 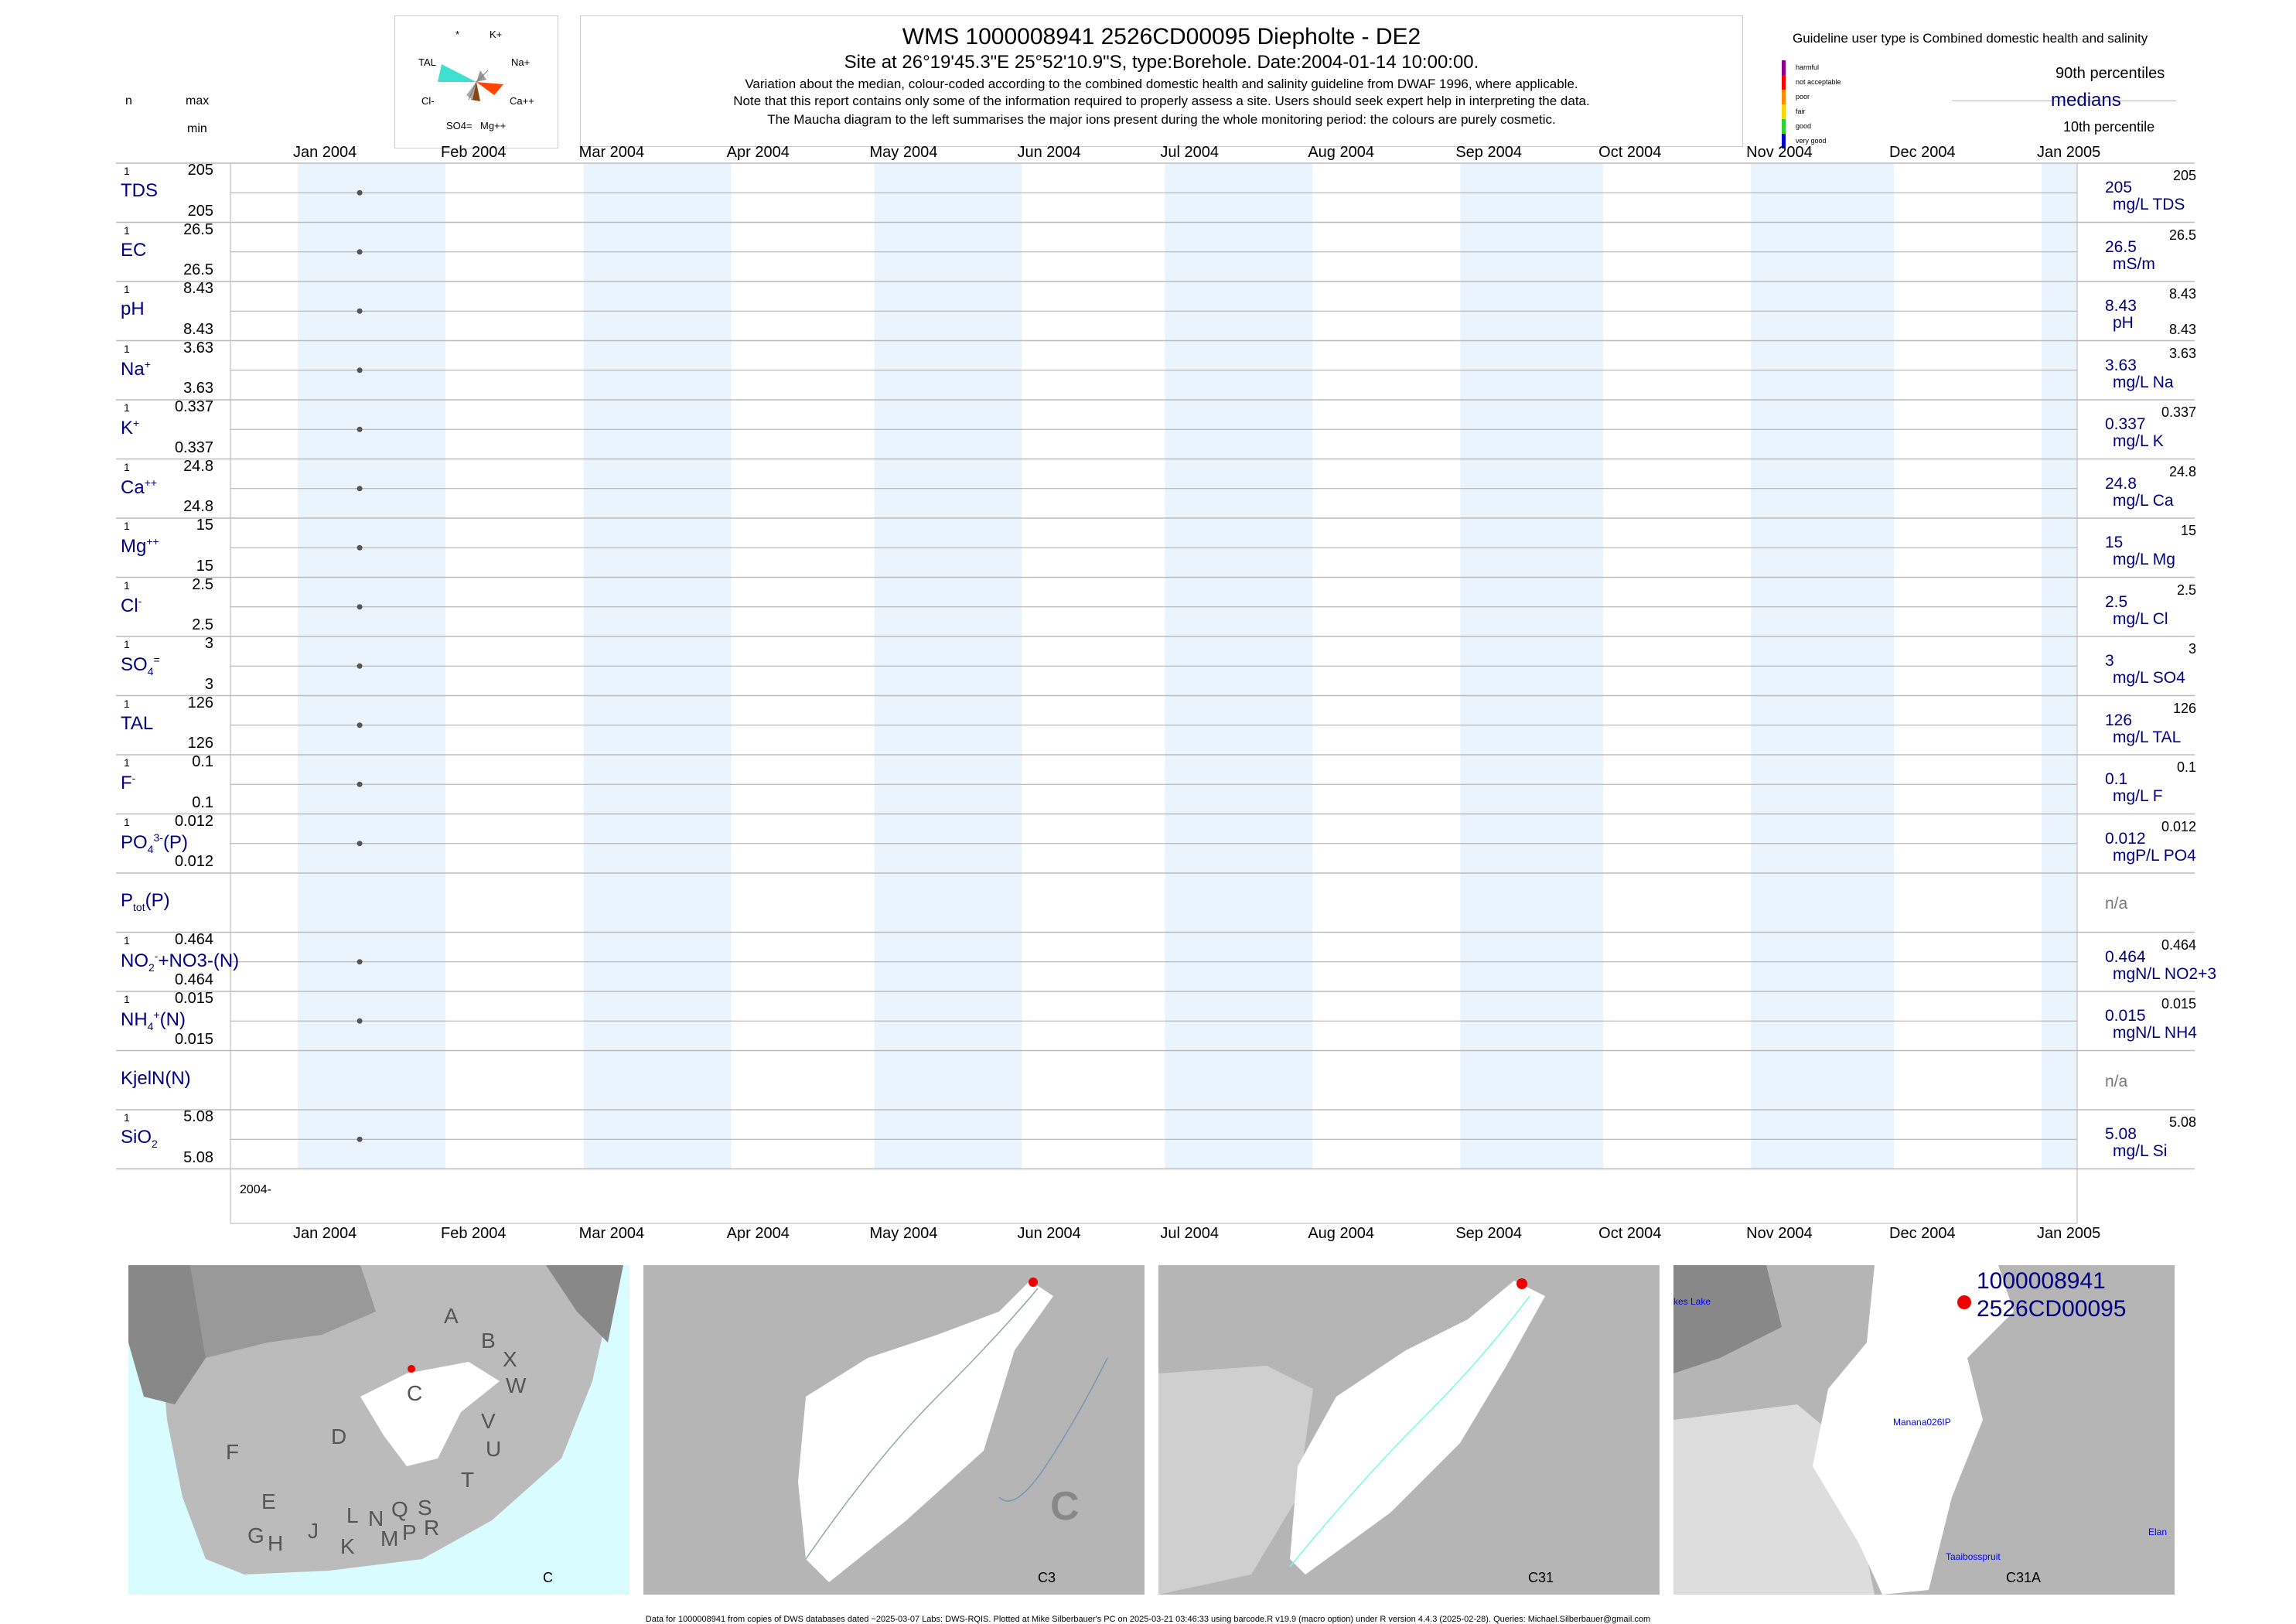 I want to click on row-min: 3, so click(x=208, y=684).